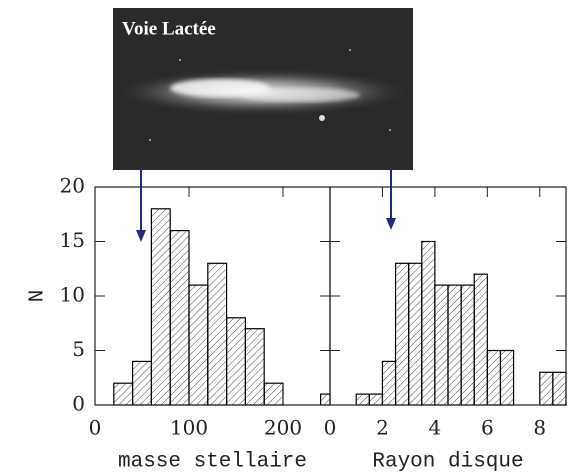 Image resolution: width=568 pixels, height=475 pixels. What do you see at coordinates (169, 28) in the screenshot?
I see `image-title: Voie Lactée` at bounding box center [169, 28].